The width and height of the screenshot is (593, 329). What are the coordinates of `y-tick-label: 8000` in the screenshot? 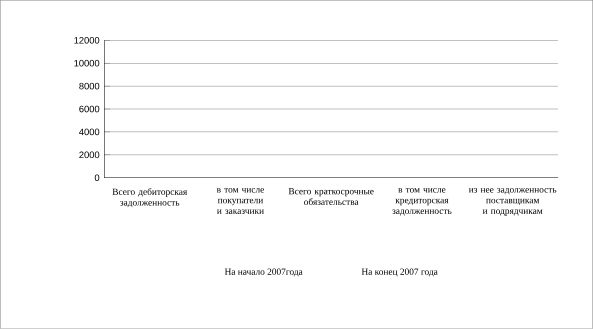 It's located at (89, 86).